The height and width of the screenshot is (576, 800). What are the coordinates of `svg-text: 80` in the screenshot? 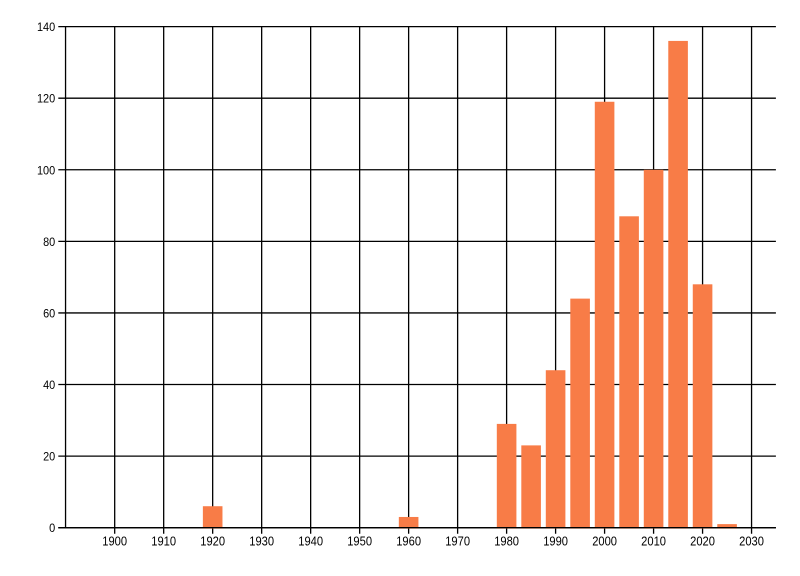 It's located at (49, 242).